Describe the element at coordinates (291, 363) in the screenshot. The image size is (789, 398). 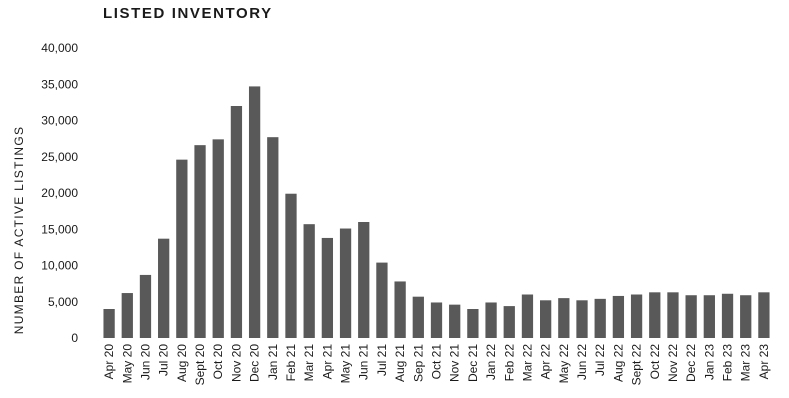
I see `x-tick-label: Feb 21` at that location.